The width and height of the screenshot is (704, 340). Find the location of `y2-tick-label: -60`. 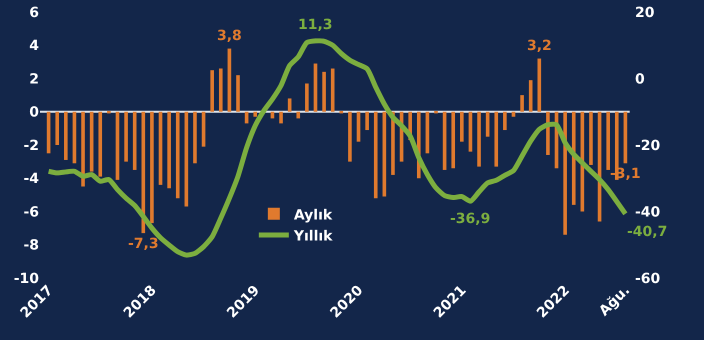

y2-tick-label: -60 is located at coordinates (648, 278).